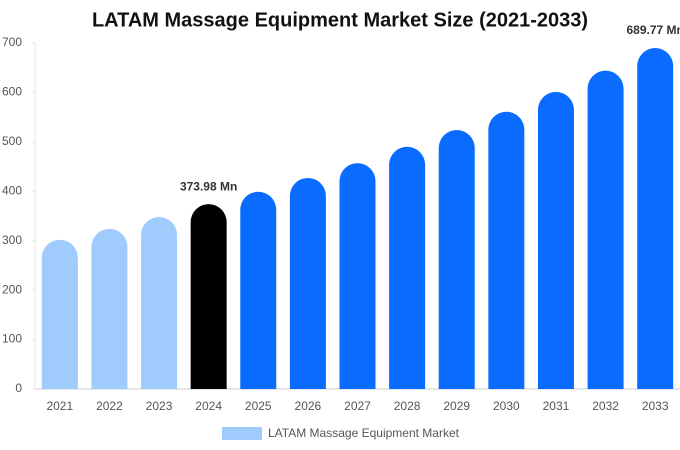 This screenshot has width=680, height=450. Describe the element at coordinates (12, 141) in the screenshot. I see `y-tick-label: 500` at that location.